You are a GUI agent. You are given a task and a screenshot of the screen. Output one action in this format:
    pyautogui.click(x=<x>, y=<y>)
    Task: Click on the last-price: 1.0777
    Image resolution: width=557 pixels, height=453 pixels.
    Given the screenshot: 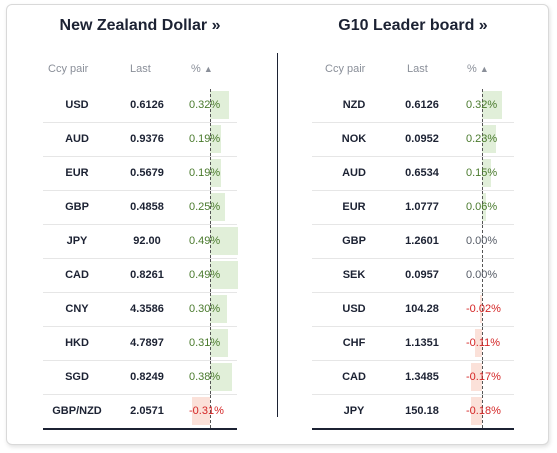 What is the action you would take?
    pyautogui.click(x=422, y=207)
    